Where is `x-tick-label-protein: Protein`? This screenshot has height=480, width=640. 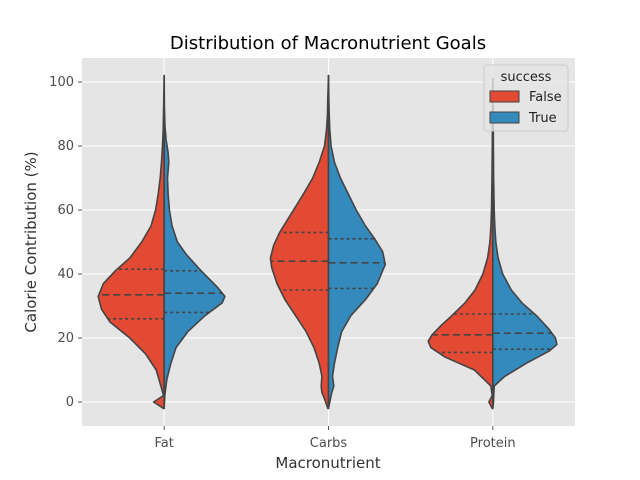
x-tick-label-protein: Protein is located at coordinates (493, 443).